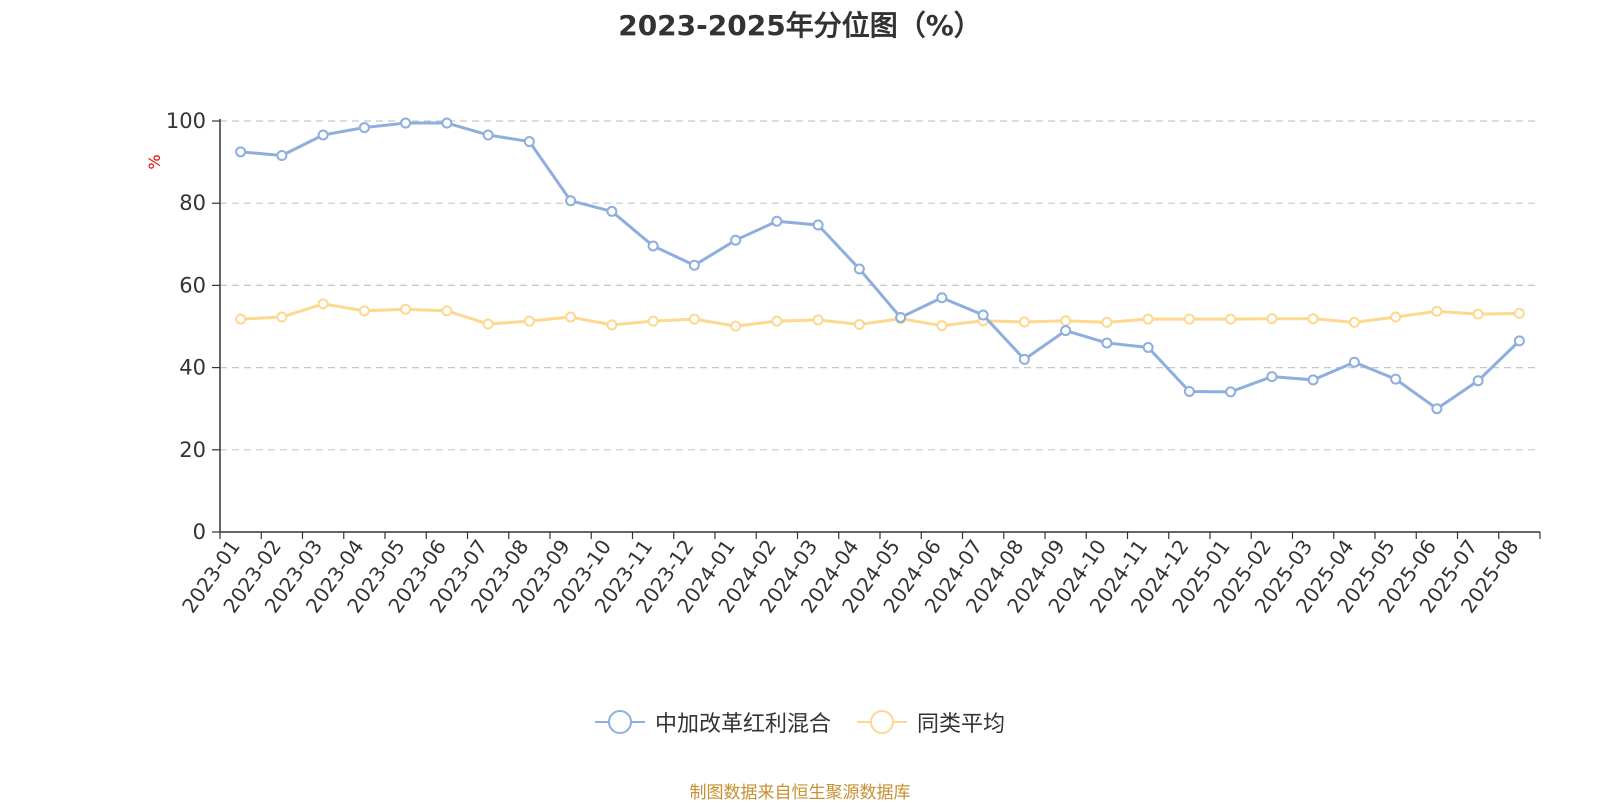 This screenshot has height=803, width=1600. What do you see at coordinates (186, 121) in the screenshot?
I see `y-tick-label: 100` at bounding box center [186, 121].